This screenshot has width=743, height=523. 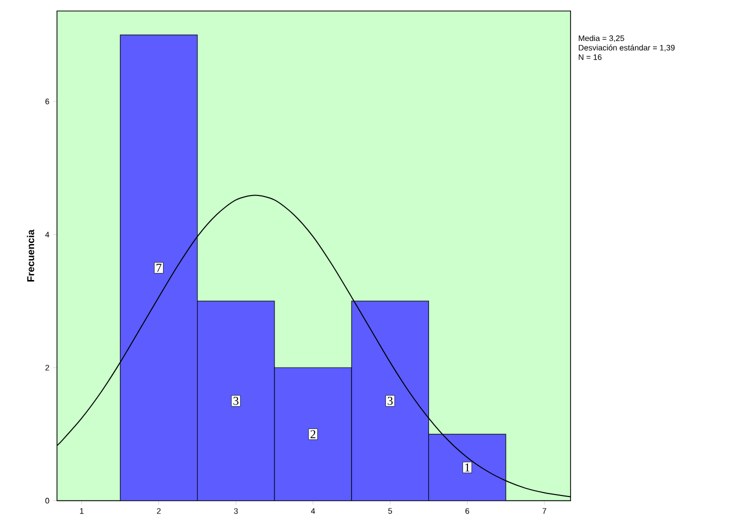 What do you see at coordinates (467, 467) in the screenshot?
I see `data-label: 1` at bounding box center [467, 467].